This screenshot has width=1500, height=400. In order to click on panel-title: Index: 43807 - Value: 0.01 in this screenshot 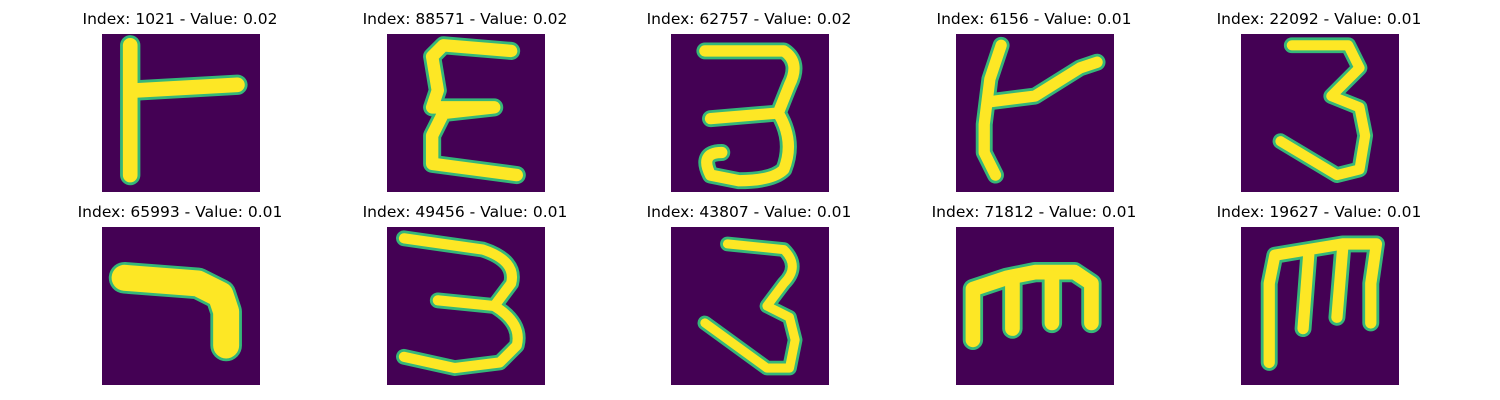, I will do `click(749, 212)`.